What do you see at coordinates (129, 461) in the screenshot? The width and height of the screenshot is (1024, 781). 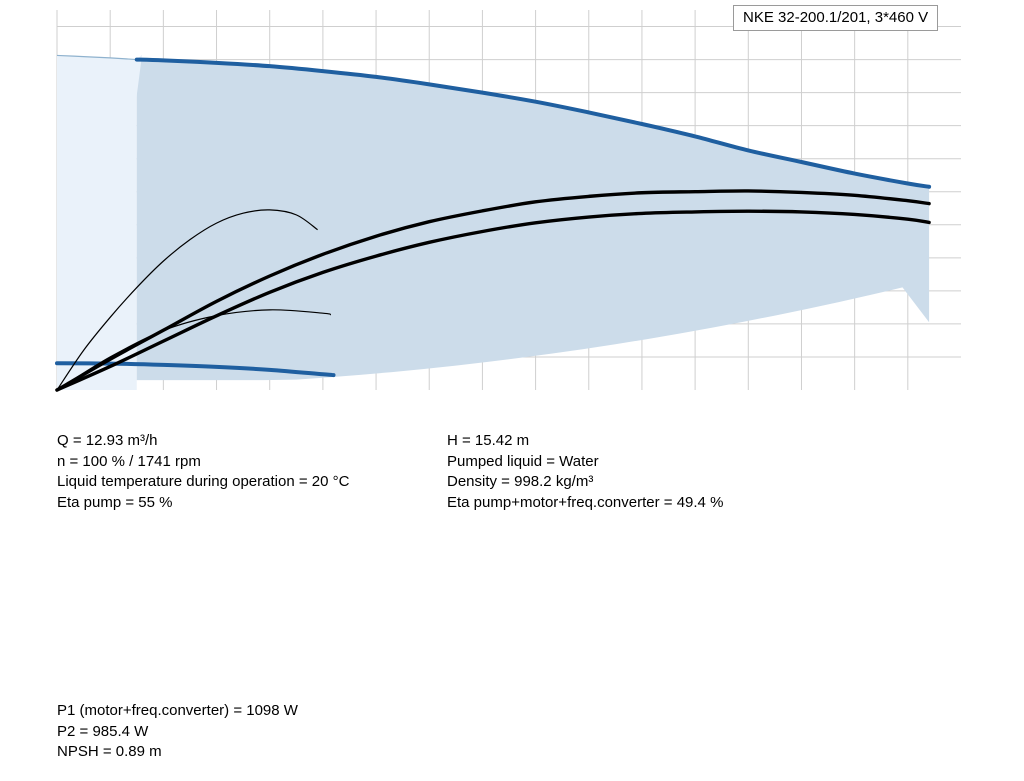 I see `operating-data-line-1: n = 100 % / 1741 rpm` at bounding box center [129, 461].